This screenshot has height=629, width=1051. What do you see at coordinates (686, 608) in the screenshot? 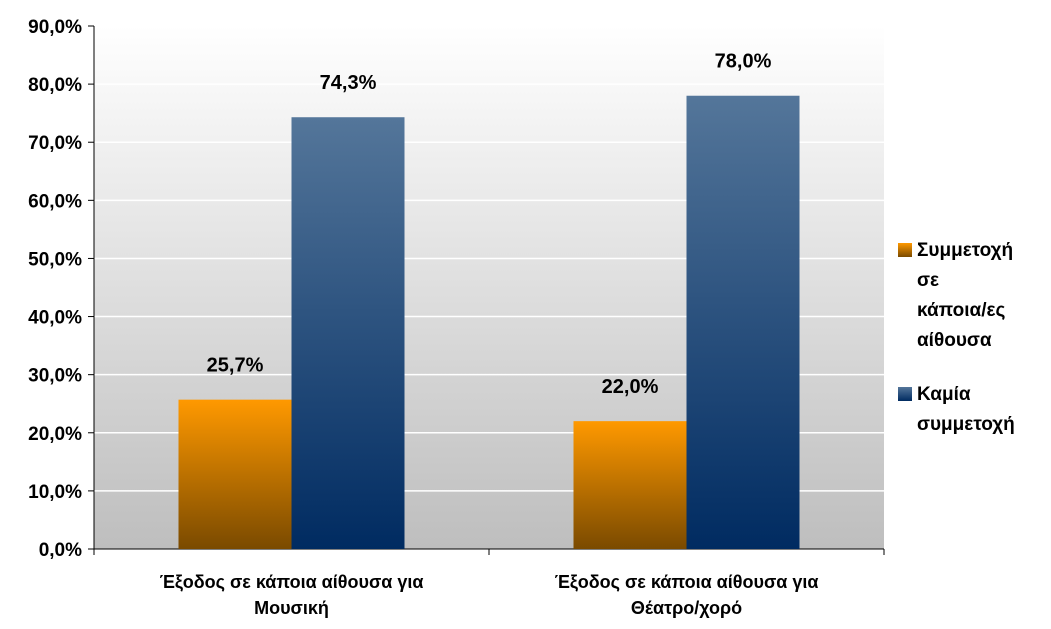
I see `x-category-label-line: Θέατρο/χορό` at bounding box center [686, 608].